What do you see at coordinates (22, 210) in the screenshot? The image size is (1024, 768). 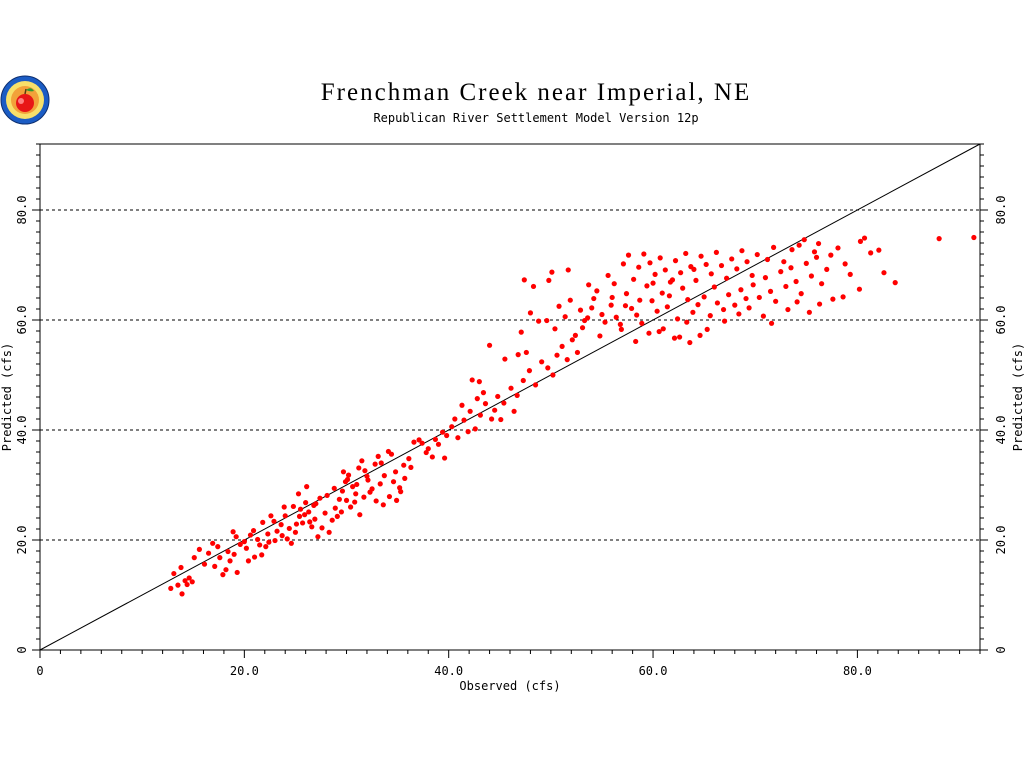 I see `y-tick-label-left: 80.0` at bounding box center [22, 210].